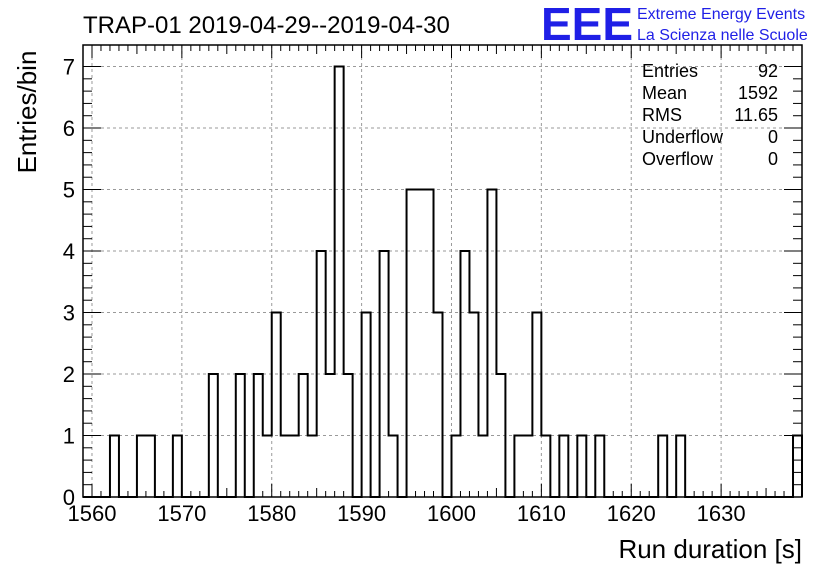  I want to click on x-tick-label: 1610, so click(541, 513).